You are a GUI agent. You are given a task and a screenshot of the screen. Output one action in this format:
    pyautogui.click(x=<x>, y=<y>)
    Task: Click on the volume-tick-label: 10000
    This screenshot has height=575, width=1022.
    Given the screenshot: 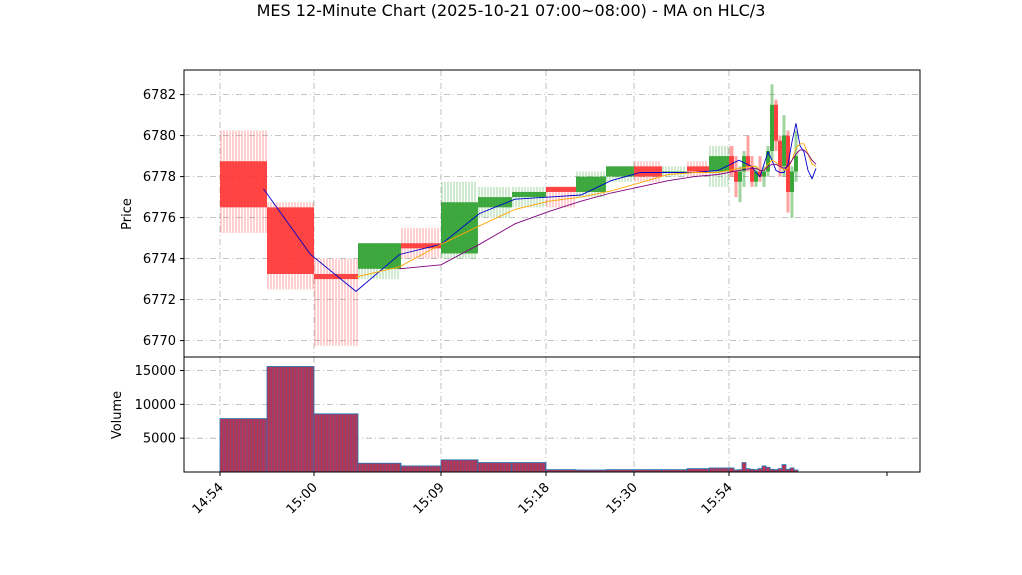 What is the action you would take?
    pyautogui.click(x=155, y=405)
    